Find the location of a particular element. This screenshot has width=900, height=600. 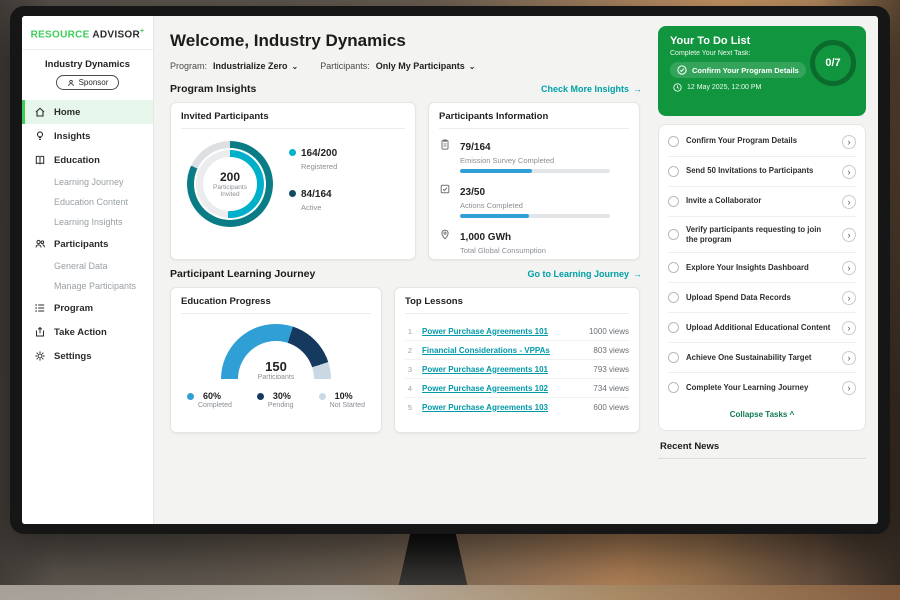

todo-task: Upload Additional Educational Content › is located at coordinates (762, 328).